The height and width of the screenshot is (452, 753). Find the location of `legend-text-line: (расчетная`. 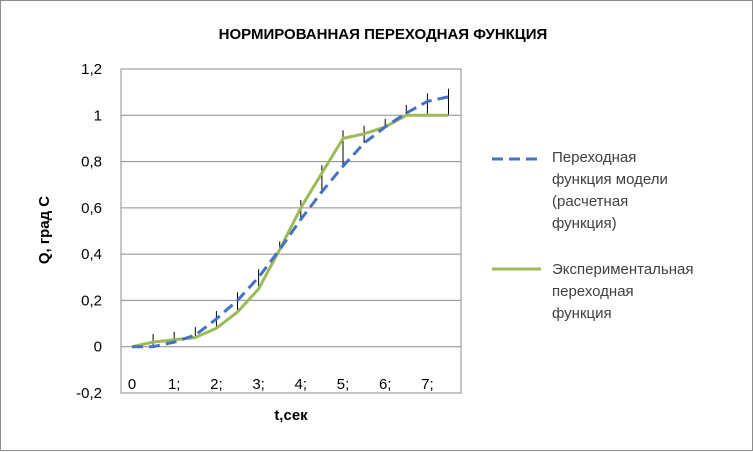

legend-text-line: (расчетная is located at coordinates (590, 201).